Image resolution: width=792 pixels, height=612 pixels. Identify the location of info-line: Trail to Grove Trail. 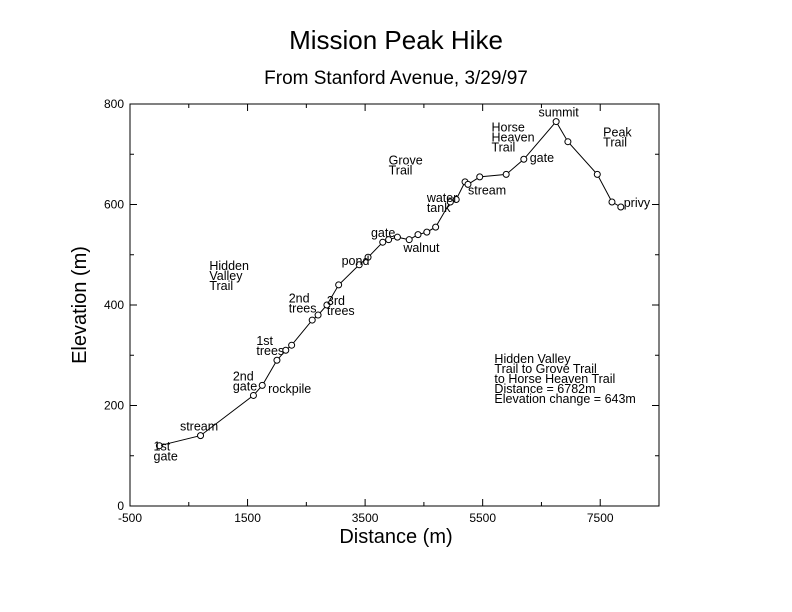
(545, 369).